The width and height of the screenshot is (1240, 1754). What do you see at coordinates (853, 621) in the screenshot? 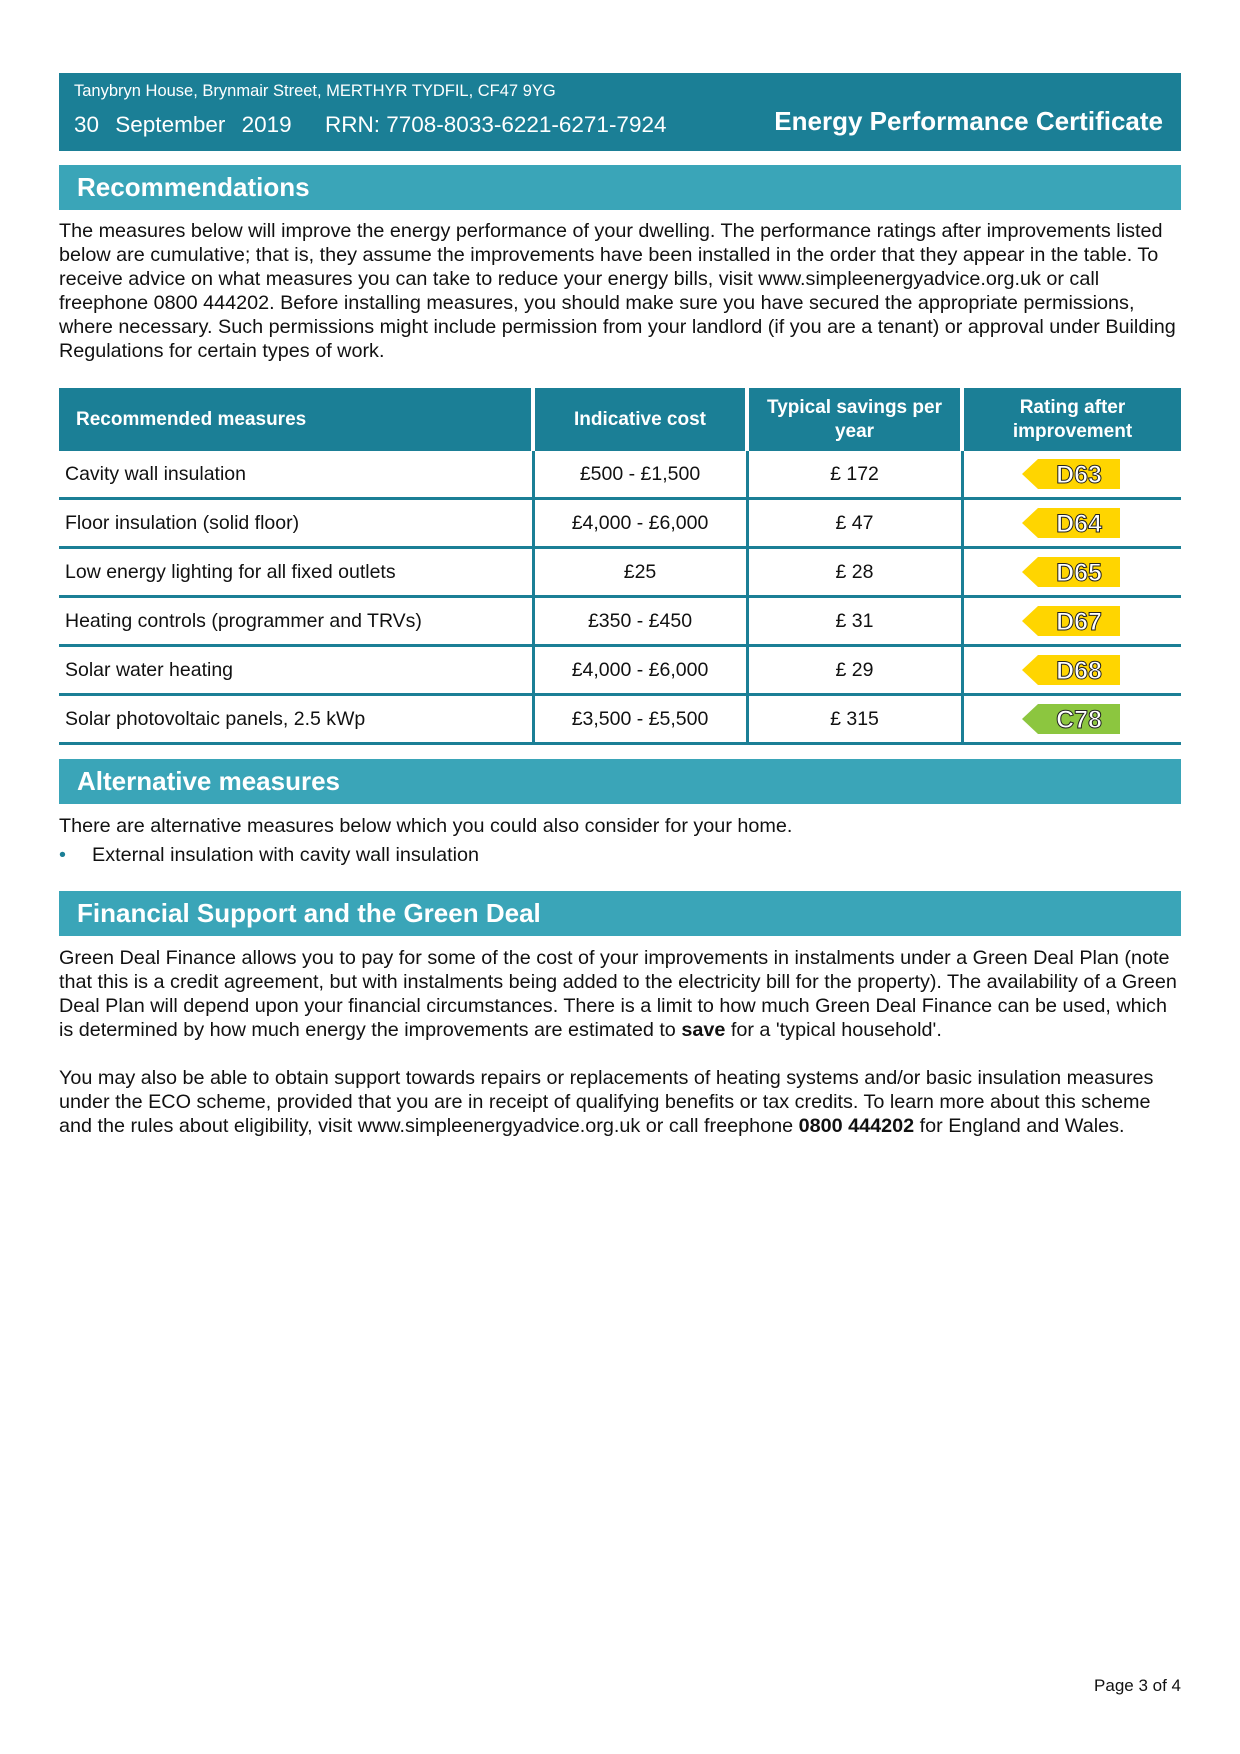
I see `savings: £ 31` at bounding box center [853, 621].